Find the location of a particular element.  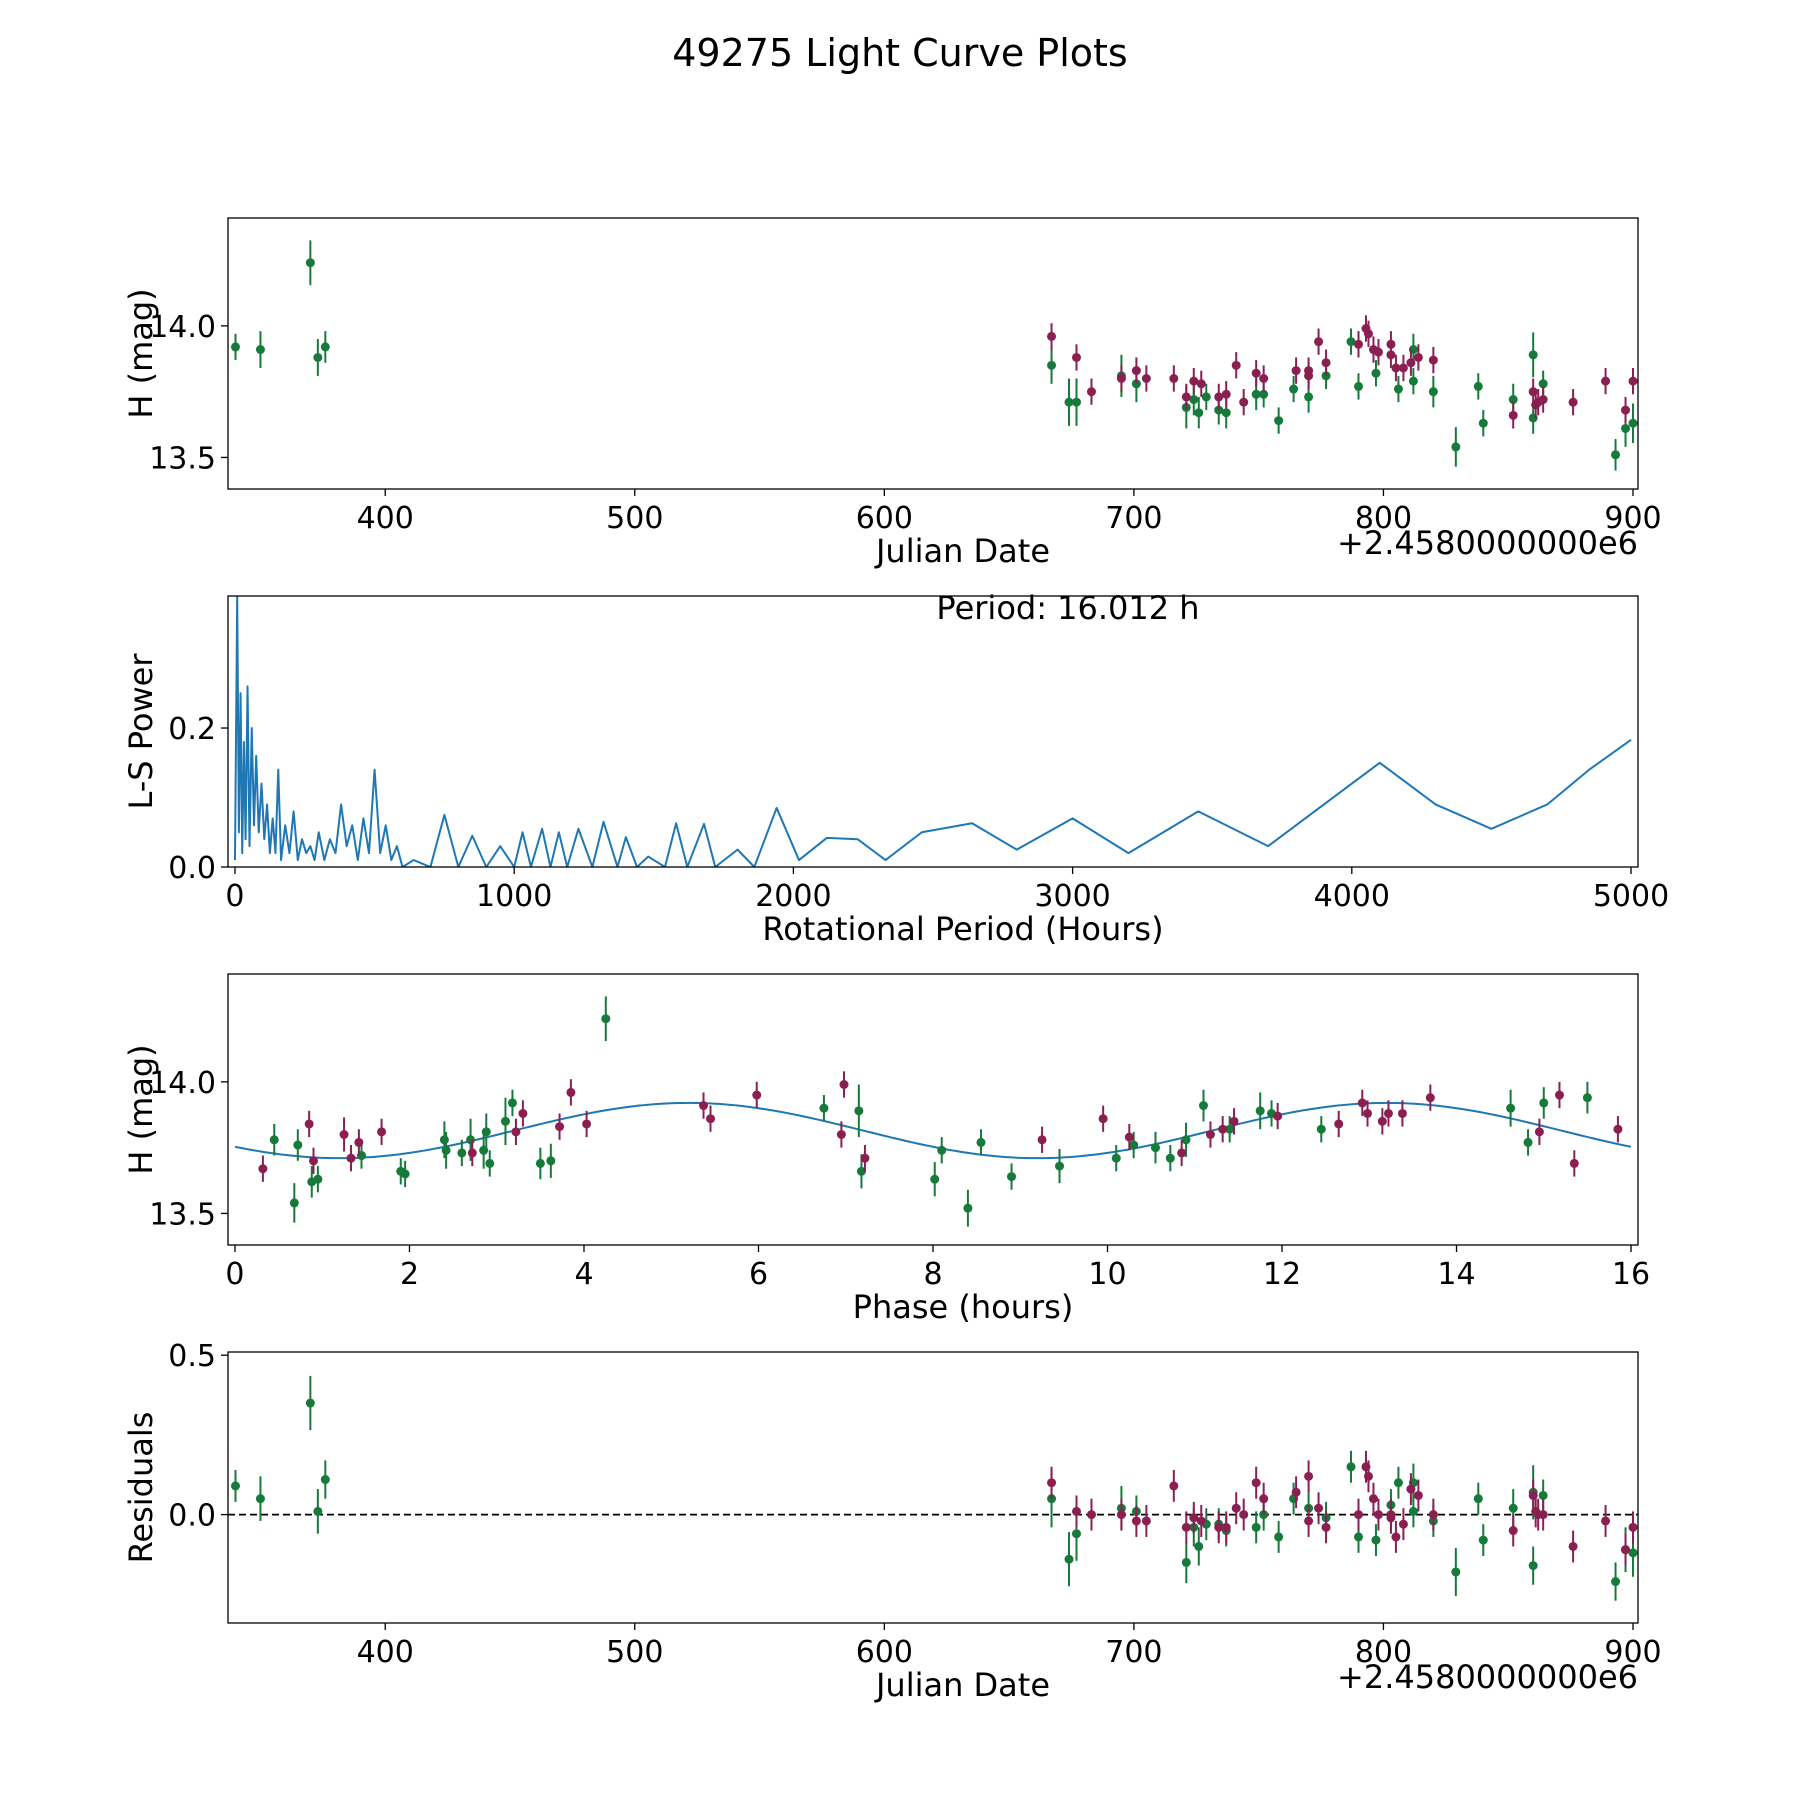

x-tick-label: 4000 is located at coordinates (1352, 896).